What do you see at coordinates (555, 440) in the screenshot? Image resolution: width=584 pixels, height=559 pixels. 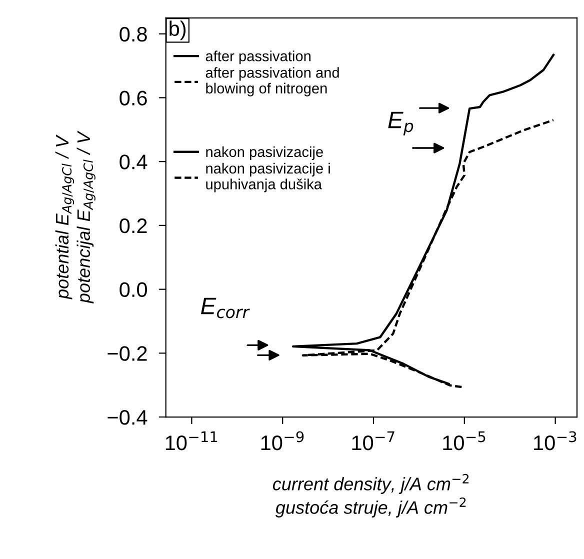 I see `x-tick-label: 10$^{−3}$` at bounding box center [555, 440].